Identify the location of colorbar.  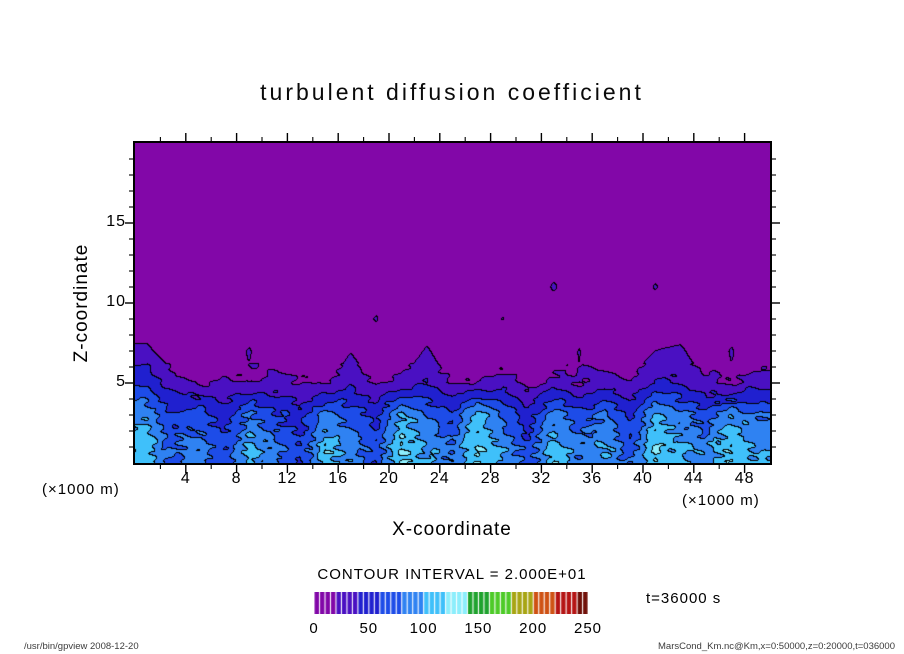
(451, 603).